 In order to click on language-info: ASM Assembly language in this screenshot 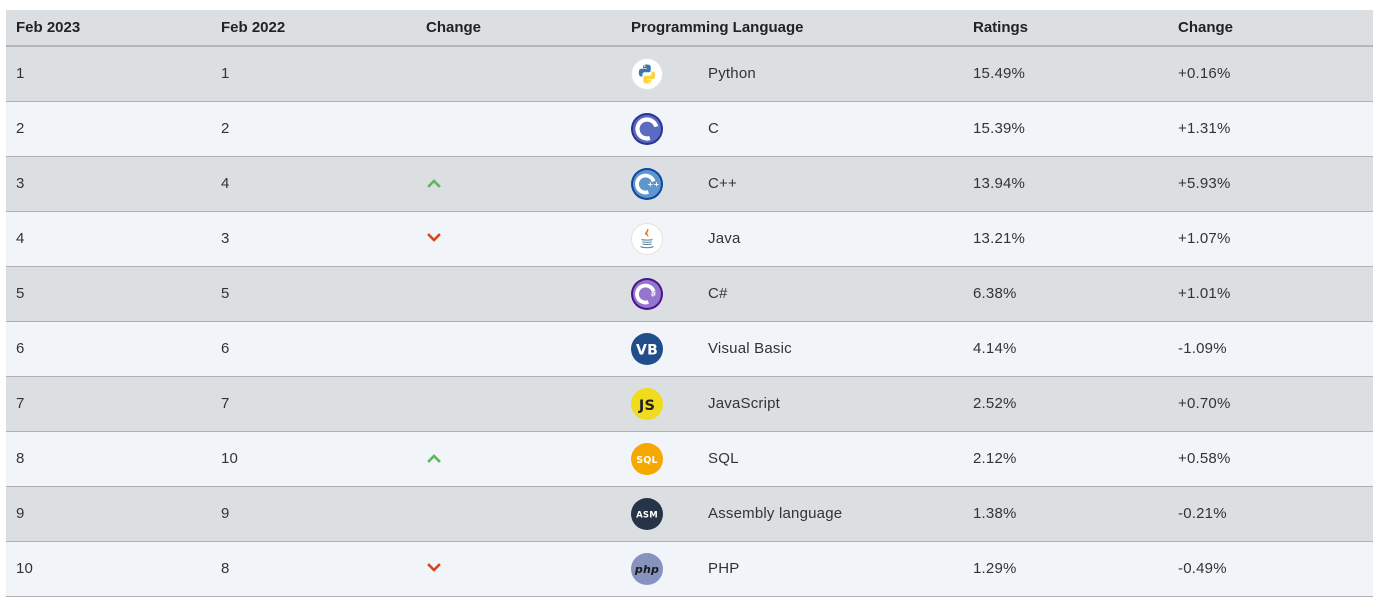, I will do `click(792, 513)`.